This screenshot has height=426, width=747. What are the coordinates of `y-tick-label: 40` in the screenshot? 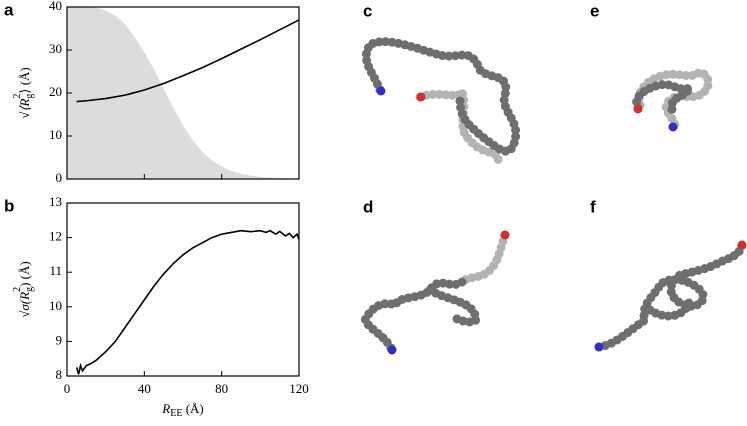 It's located at (55, 6).